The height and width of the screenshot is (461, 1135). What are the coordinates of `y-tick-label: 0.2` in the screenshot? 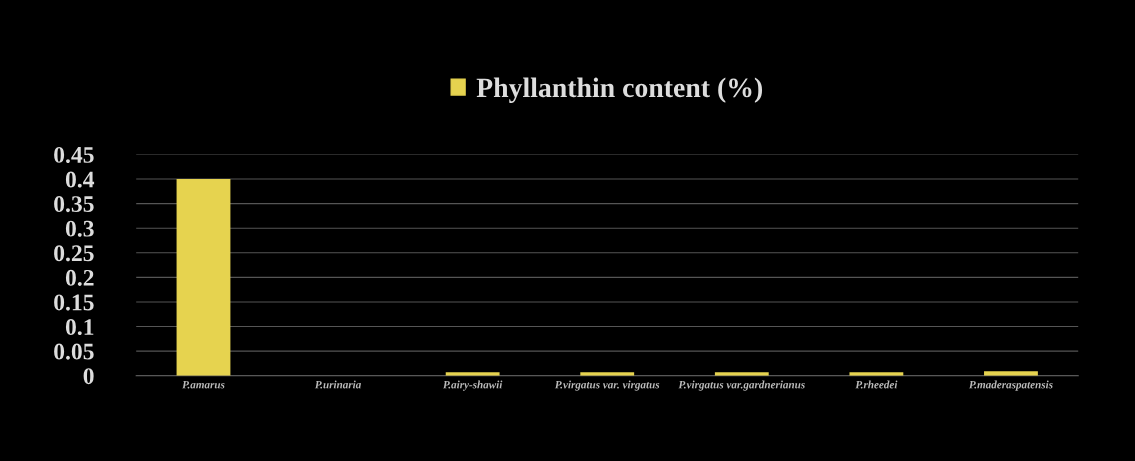 It's located at (79, 277).